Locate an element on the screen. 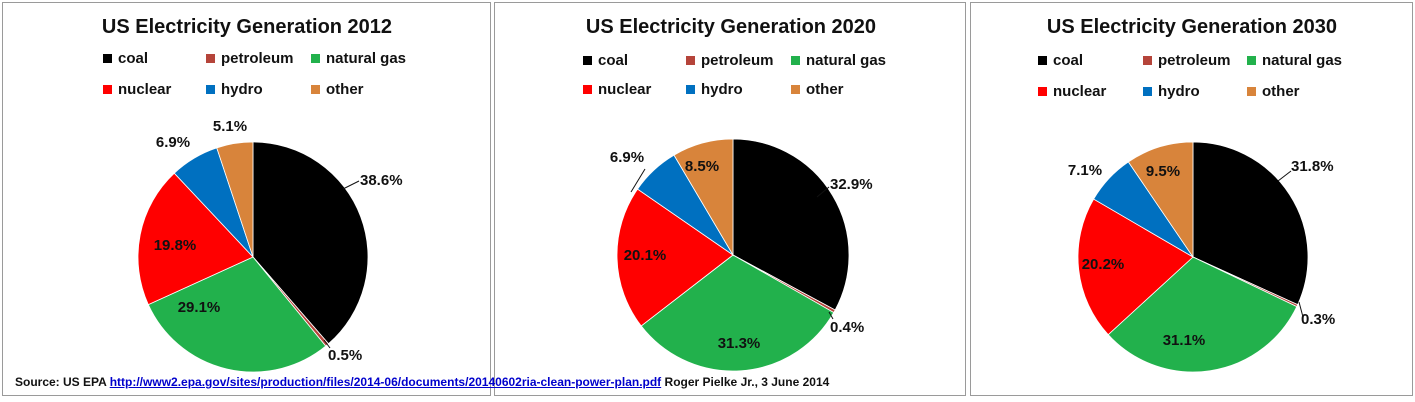  data-label-hydro: 7.1% is located at coordinates (1085, 170).